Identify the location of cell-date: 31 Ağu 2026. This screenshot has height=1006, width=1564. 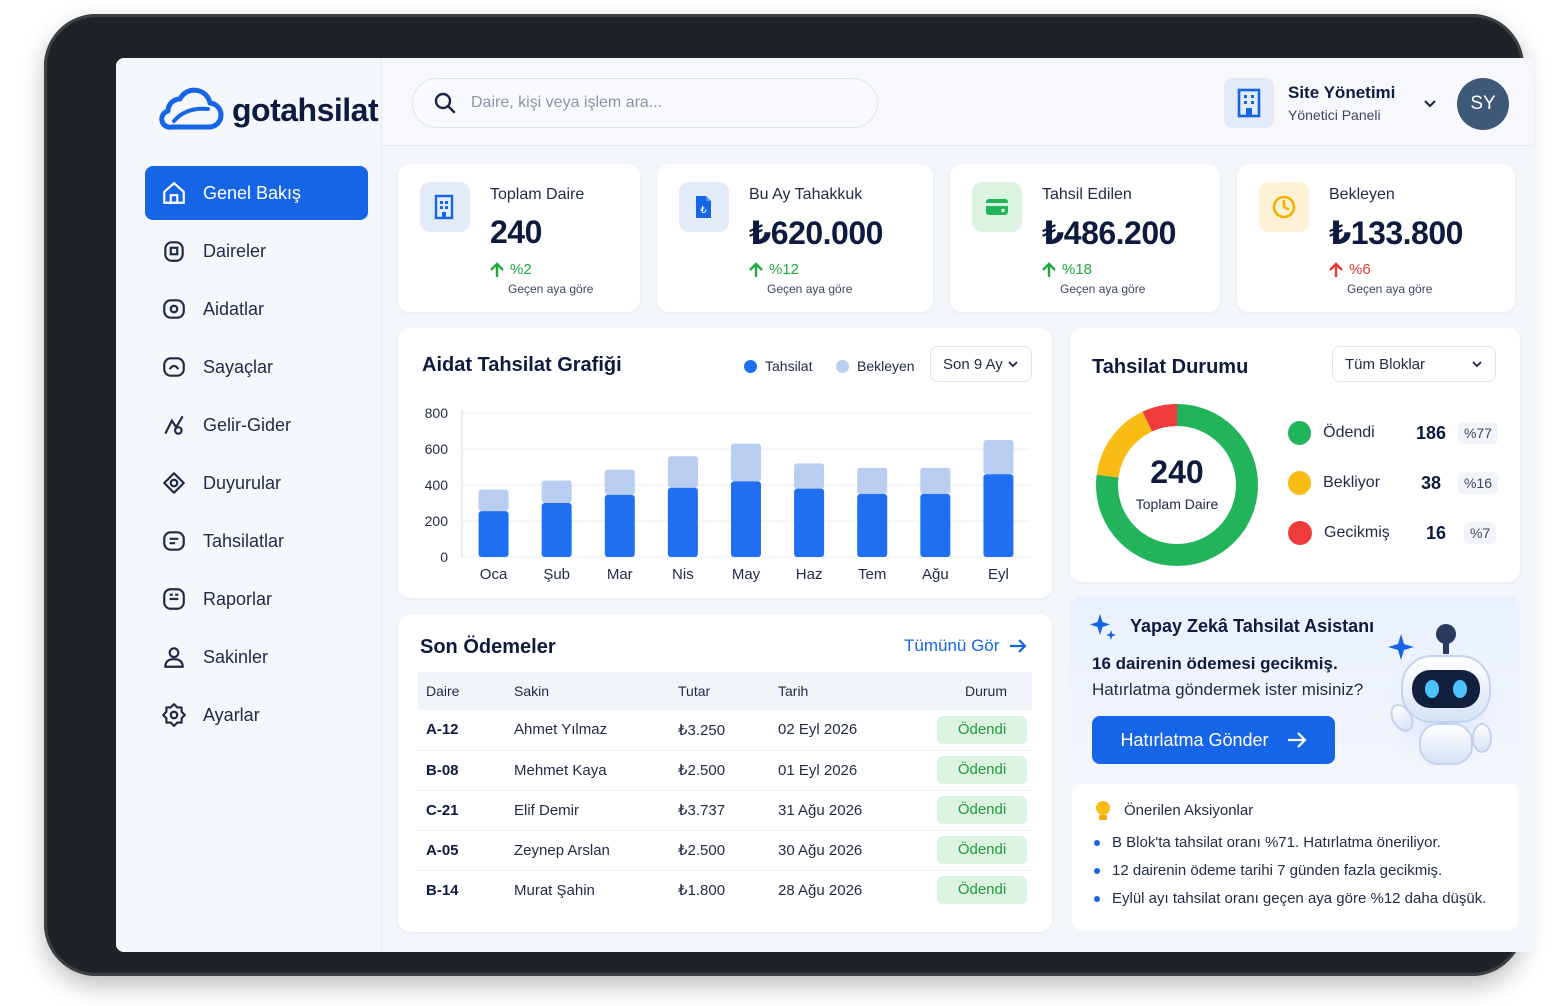
(851, 810).